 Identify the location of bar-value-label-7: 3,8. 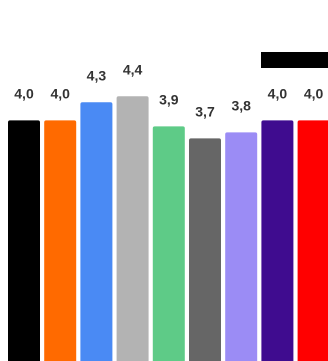
(241, 105).